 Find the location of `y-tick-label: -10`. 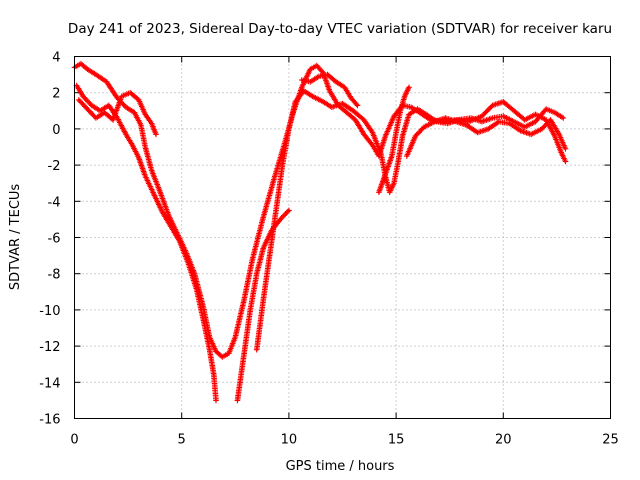

y-tick-label: -10 is located at coordinates (49, 311).